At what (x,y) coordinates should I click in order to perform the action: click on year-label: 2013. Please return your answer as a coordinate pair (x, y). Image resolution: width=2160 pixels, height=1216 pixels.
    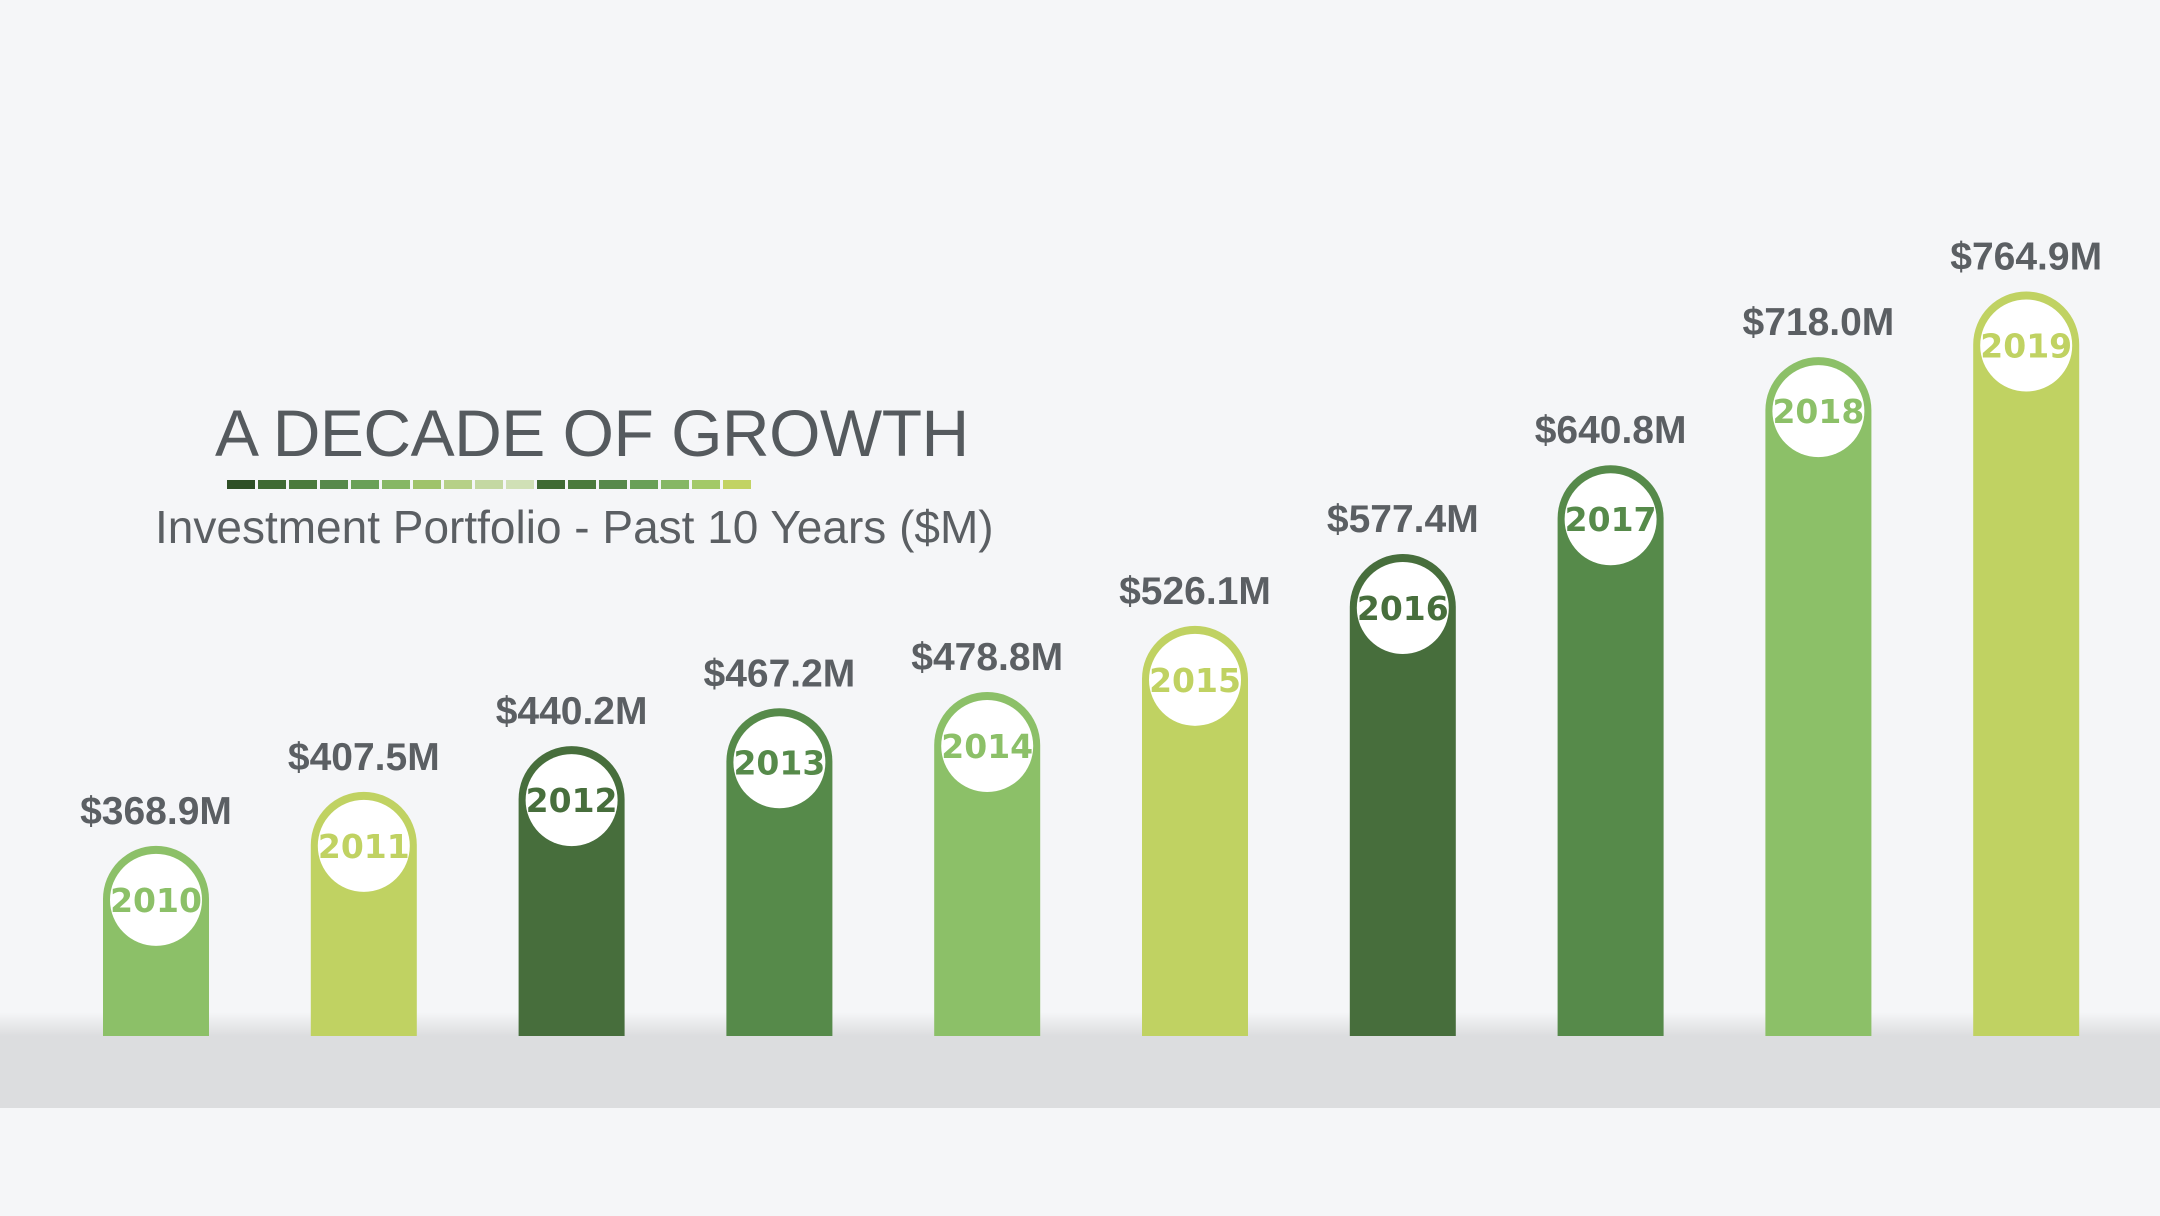
    Looking at the image, I should click on (779, 762).